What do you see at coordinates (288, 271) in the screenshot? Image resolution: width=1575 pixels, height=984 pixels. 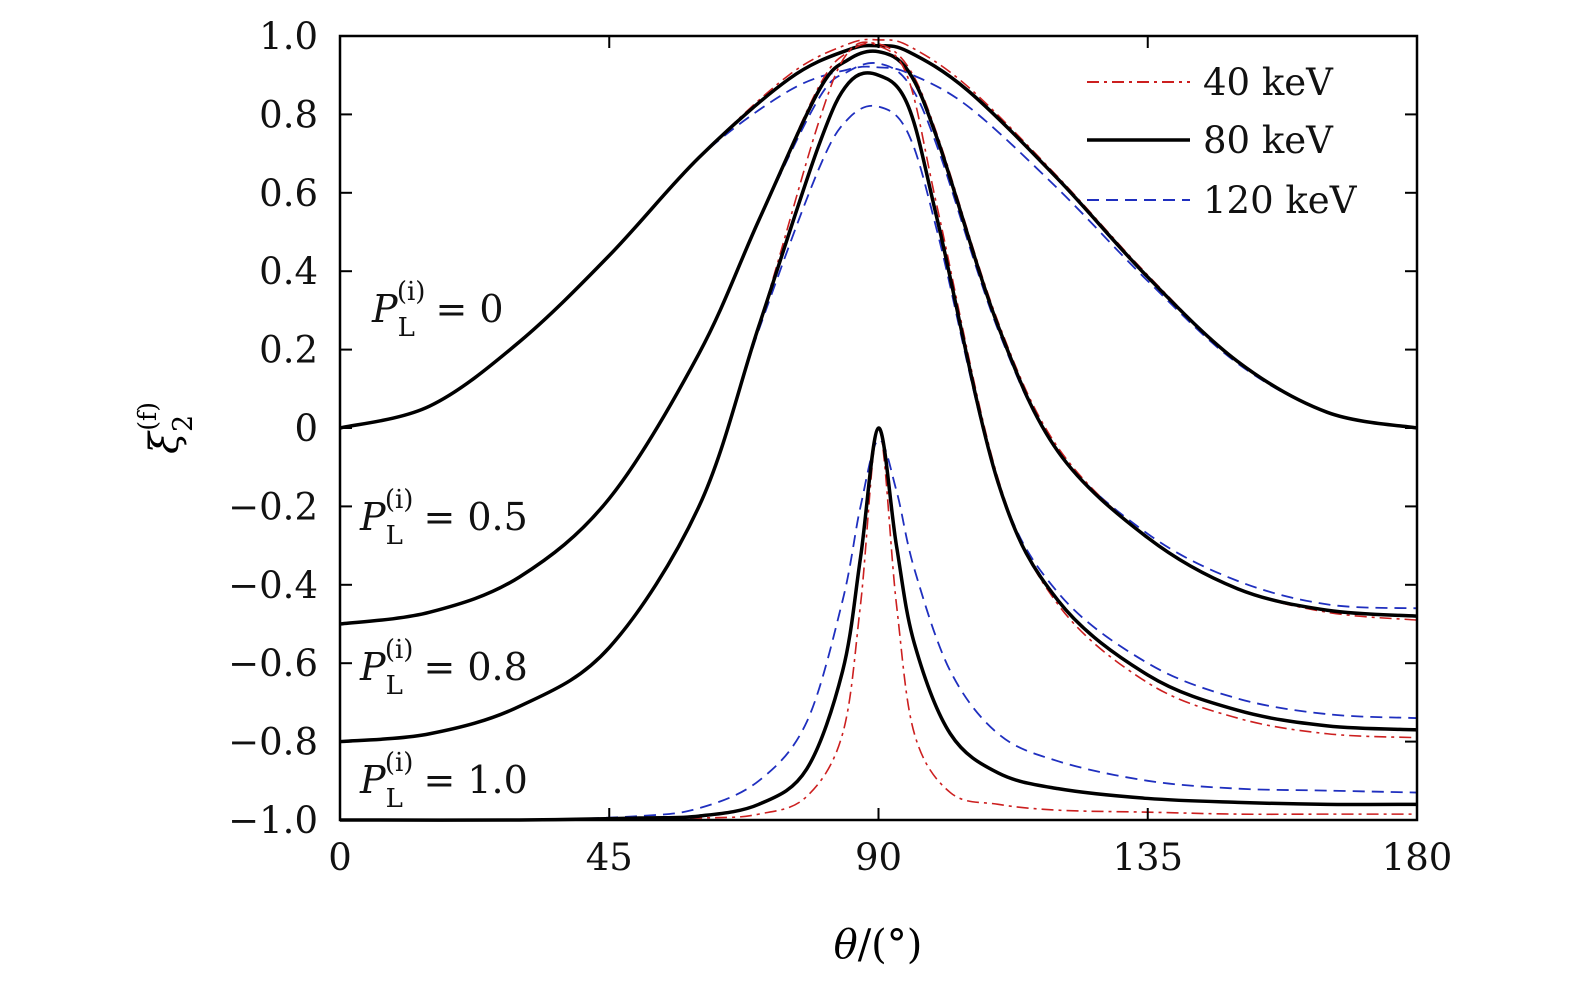 I see `y-tick-label: 0.4` at bounding box center [288, 271].